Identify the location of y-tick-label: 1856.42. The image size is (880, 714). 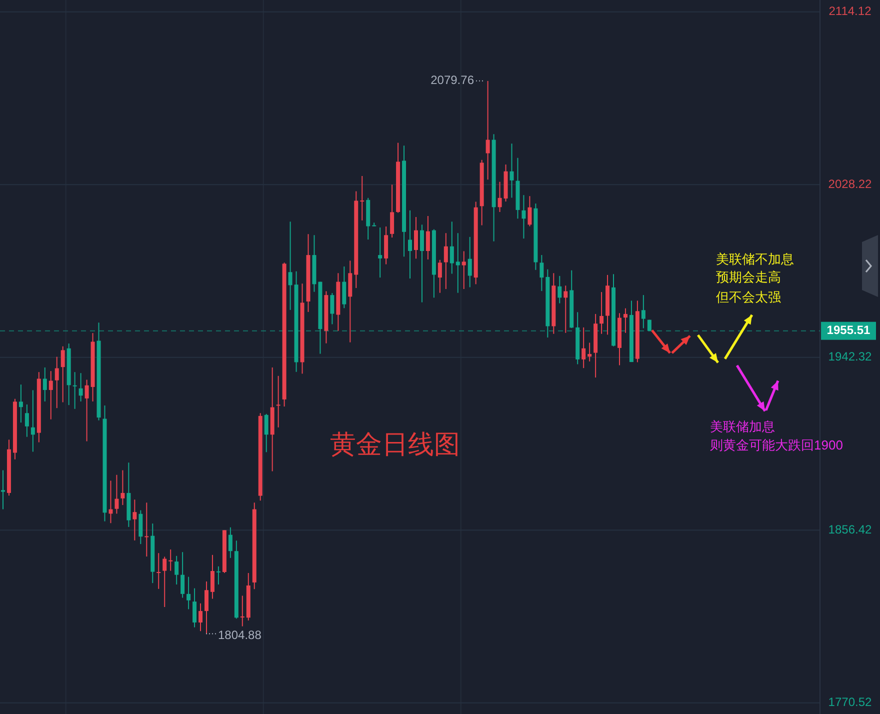
(850, 529).